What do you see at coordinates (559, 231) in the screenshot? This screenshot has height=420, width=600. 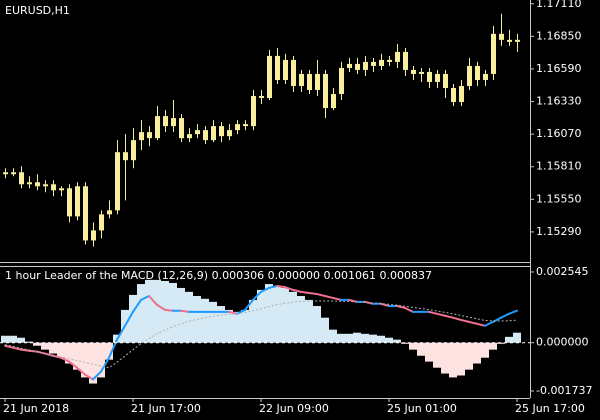 I see `y-tick-label: 1.15290` at bounding box center [559, 231].